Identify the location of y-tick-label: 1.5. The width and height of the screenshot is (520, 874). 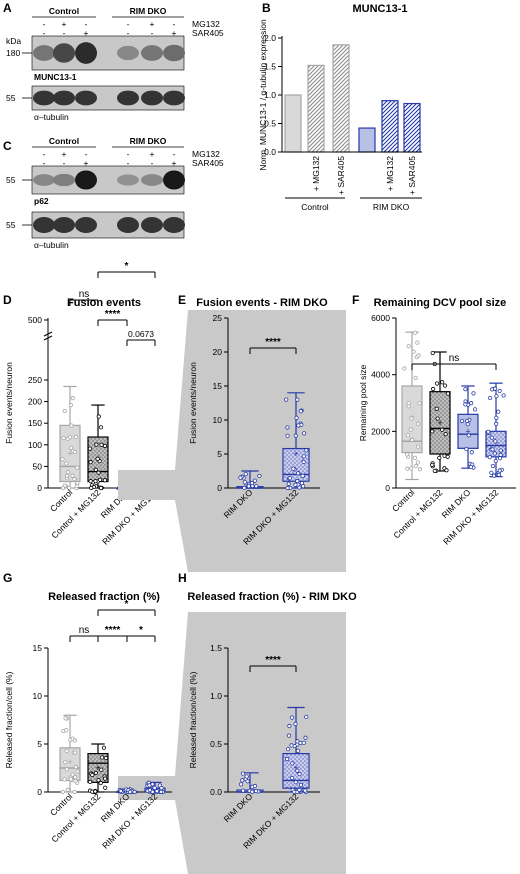
(216, 648).